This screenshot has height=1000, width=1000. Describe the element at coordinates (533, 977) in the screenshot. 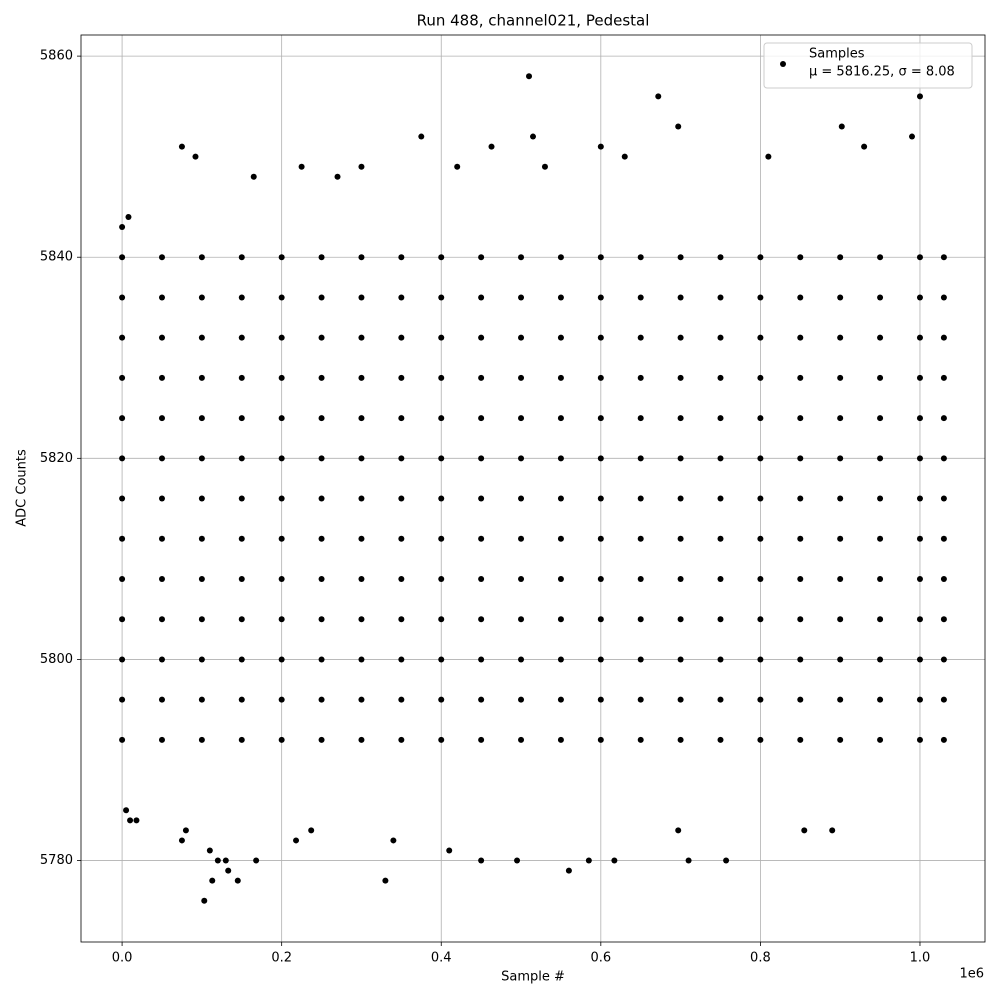

I see `x-axis-label: Sample #` at that location.